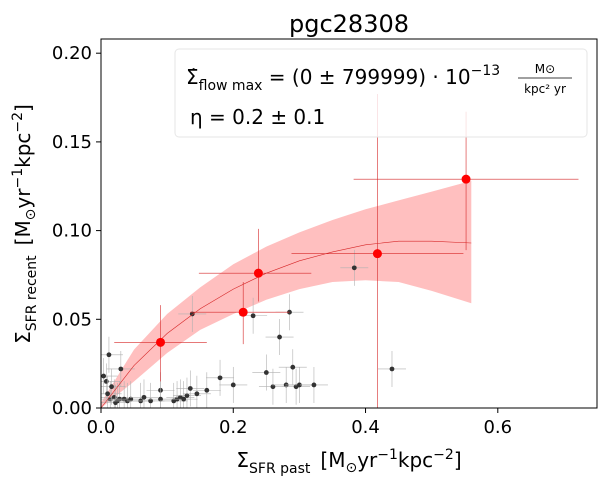  Describe the element at coordinates (231, 86) in the screenshot. I see `legend-flow-sub: flow max` at that location.